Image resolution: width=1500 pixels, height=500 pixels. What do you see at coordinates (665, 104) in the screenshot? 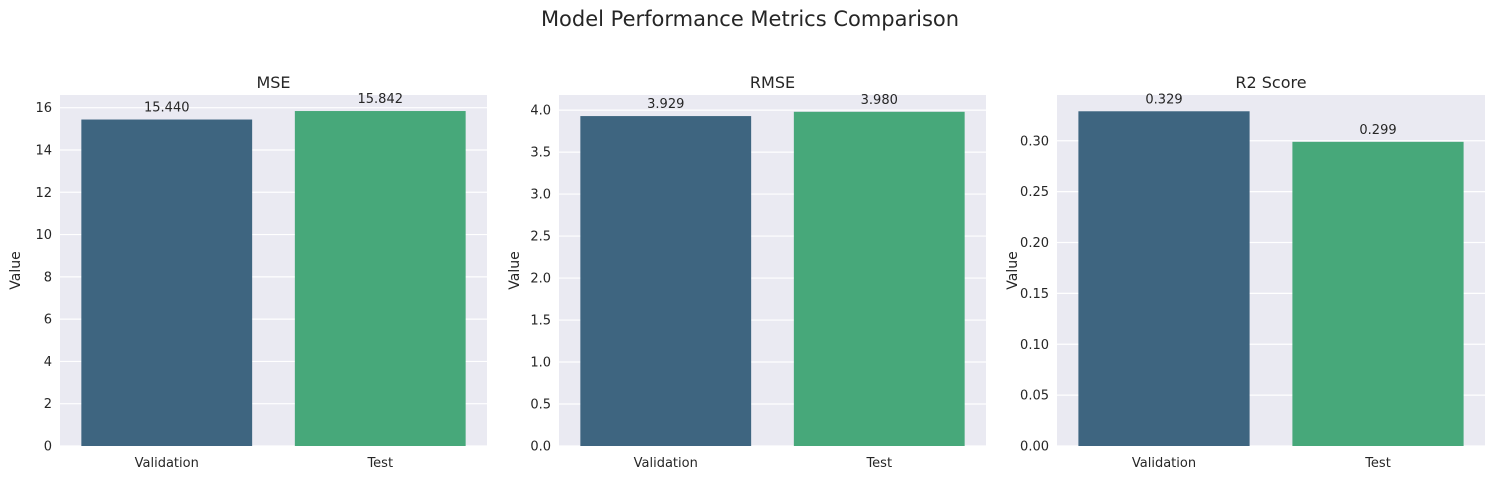
I see `bar-value-label: 3.929` at bounding box center [665, 104].